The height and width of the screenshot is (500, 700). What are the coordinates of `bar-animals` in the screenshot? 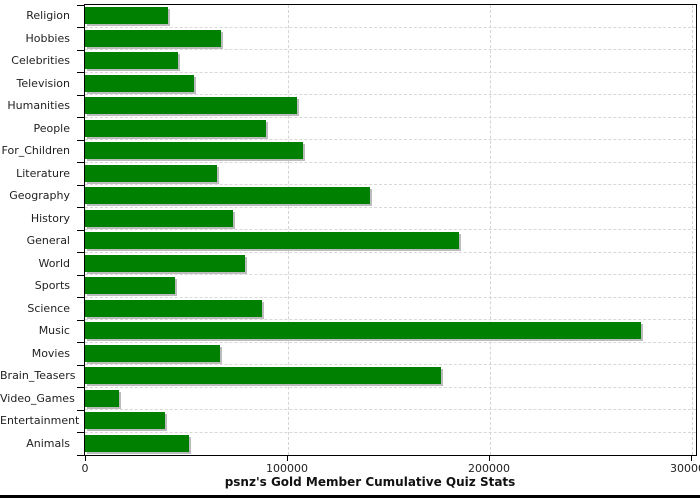 It's located at (137, 443).